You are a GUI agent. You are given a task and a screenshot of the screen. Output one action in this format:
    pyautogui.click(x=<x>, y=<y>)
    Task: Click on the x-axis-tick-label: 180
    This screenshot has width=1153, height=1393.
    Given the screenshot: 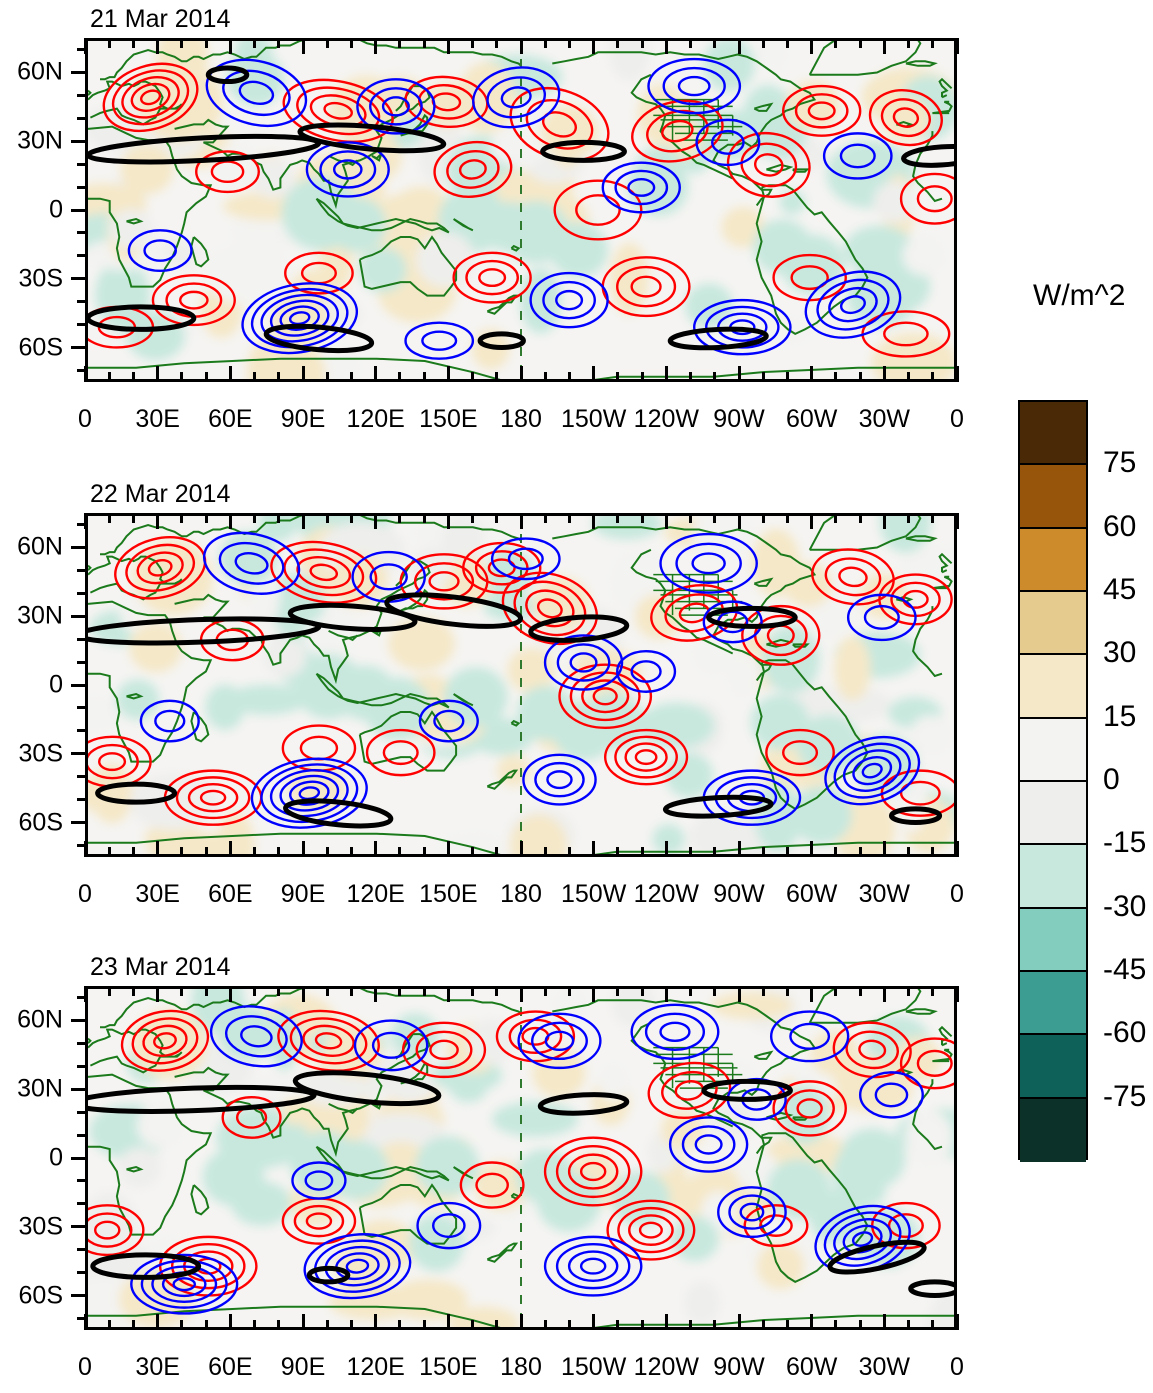 What is the action you would take?
    pyautogui.click(x=521, y=419)
    